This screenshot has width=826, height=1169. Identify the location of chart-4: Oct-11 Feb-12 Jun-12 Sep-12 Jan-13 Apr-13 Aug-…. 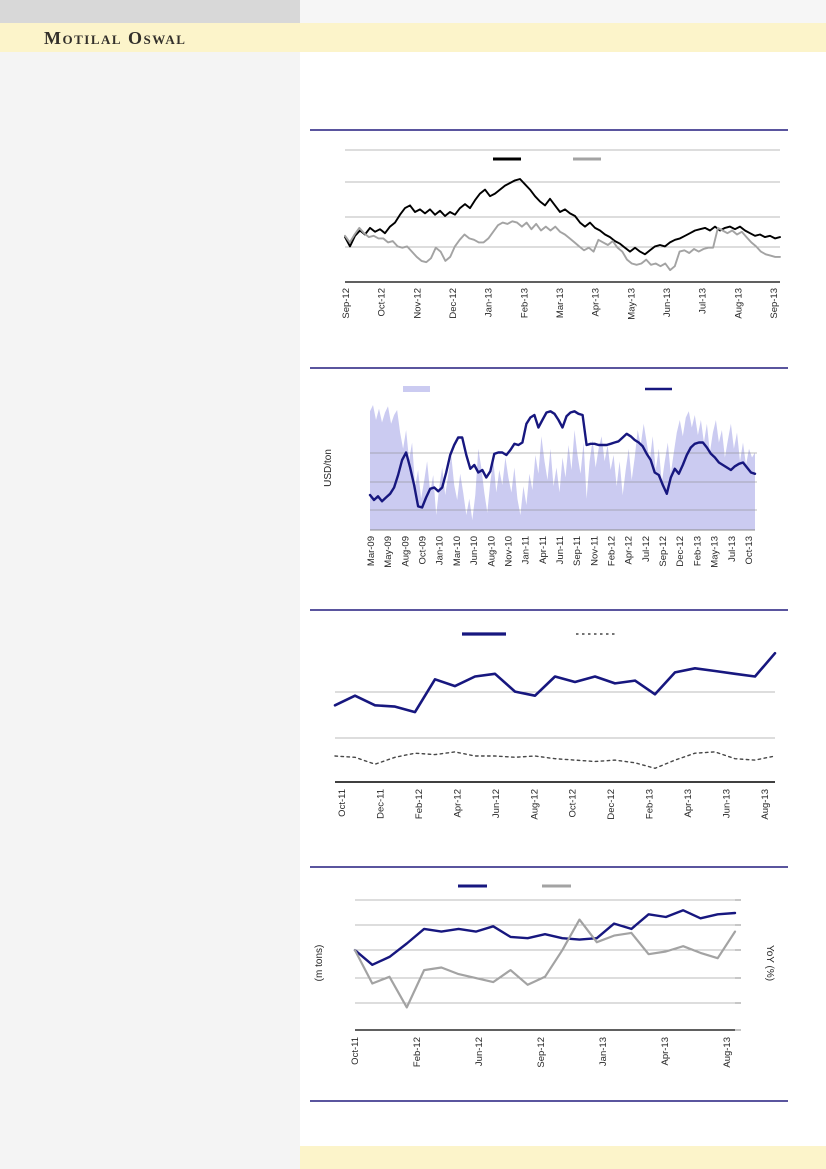
(544, 976).